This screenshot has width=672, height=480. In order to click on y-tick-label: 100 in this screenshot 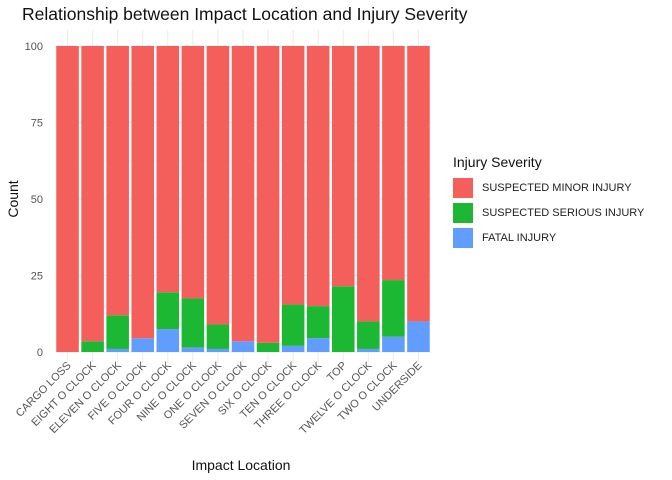, I will do `click(34, 47)`.